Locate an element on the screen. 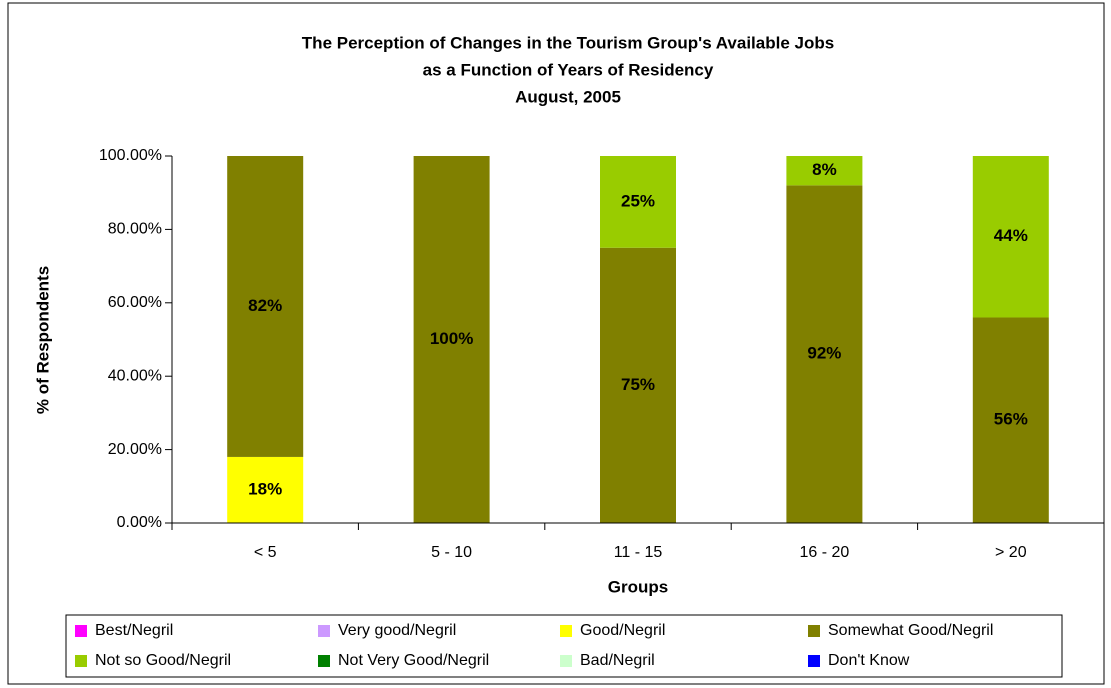 This screenshot has height=688, width=1111. y-tick-label: 40.00% is located at coordinates (135, 375).